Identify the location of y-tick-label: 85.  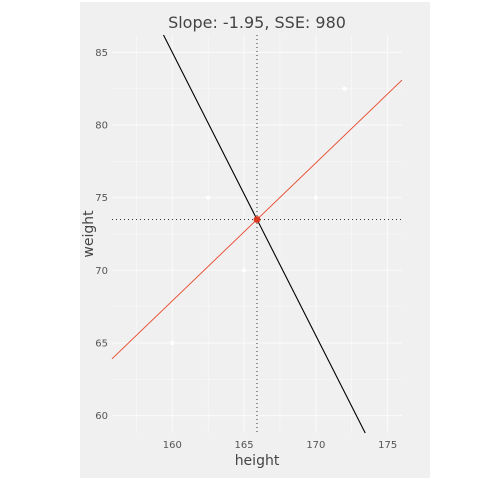
(101, 53).